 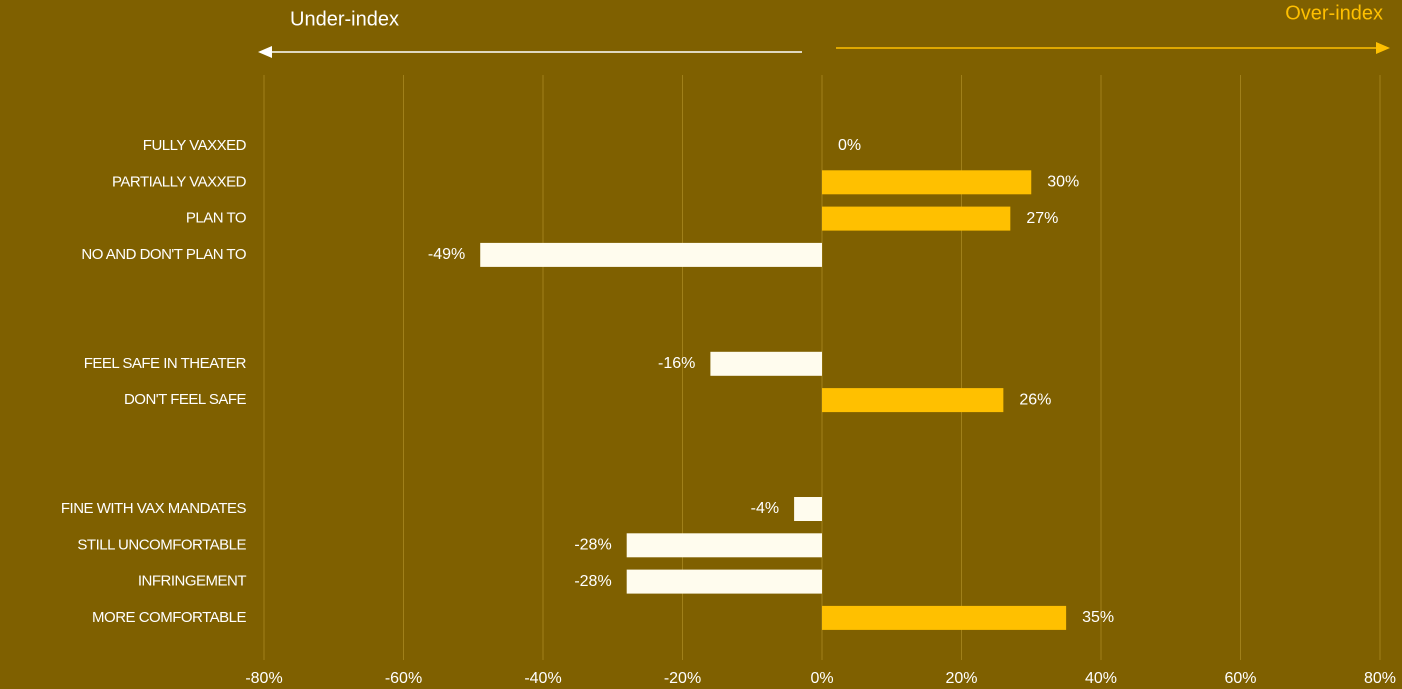 I want to click on category-label: FULLY VAXXED, so click(x=195, y=145).